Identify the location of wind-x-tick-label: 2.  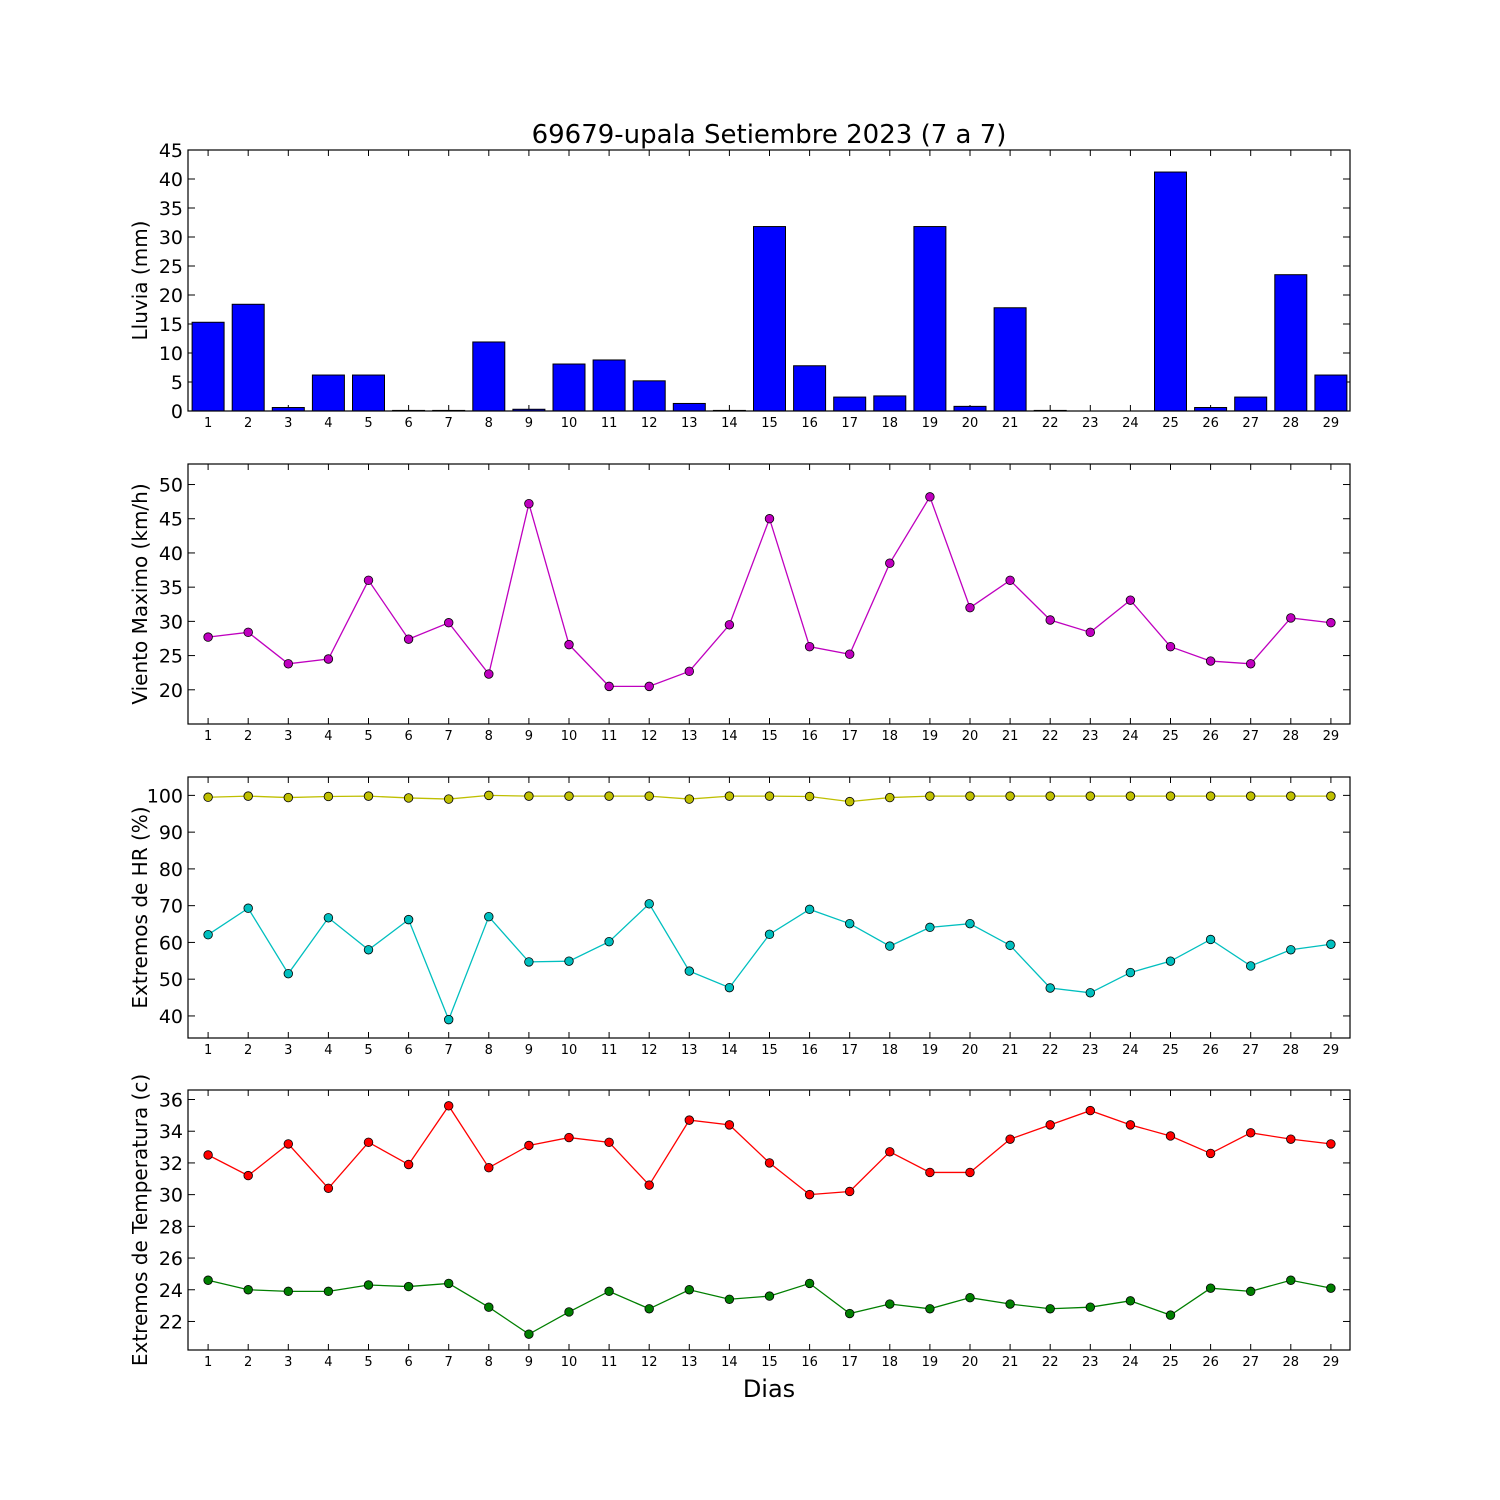
(248, 736).